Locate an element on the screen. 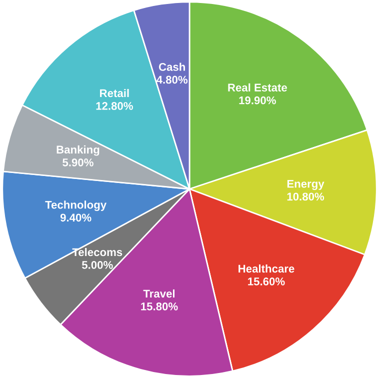 The width and height of the screenshot is (379, 378). slice-label: Cash is located at coordinates (171, 66).